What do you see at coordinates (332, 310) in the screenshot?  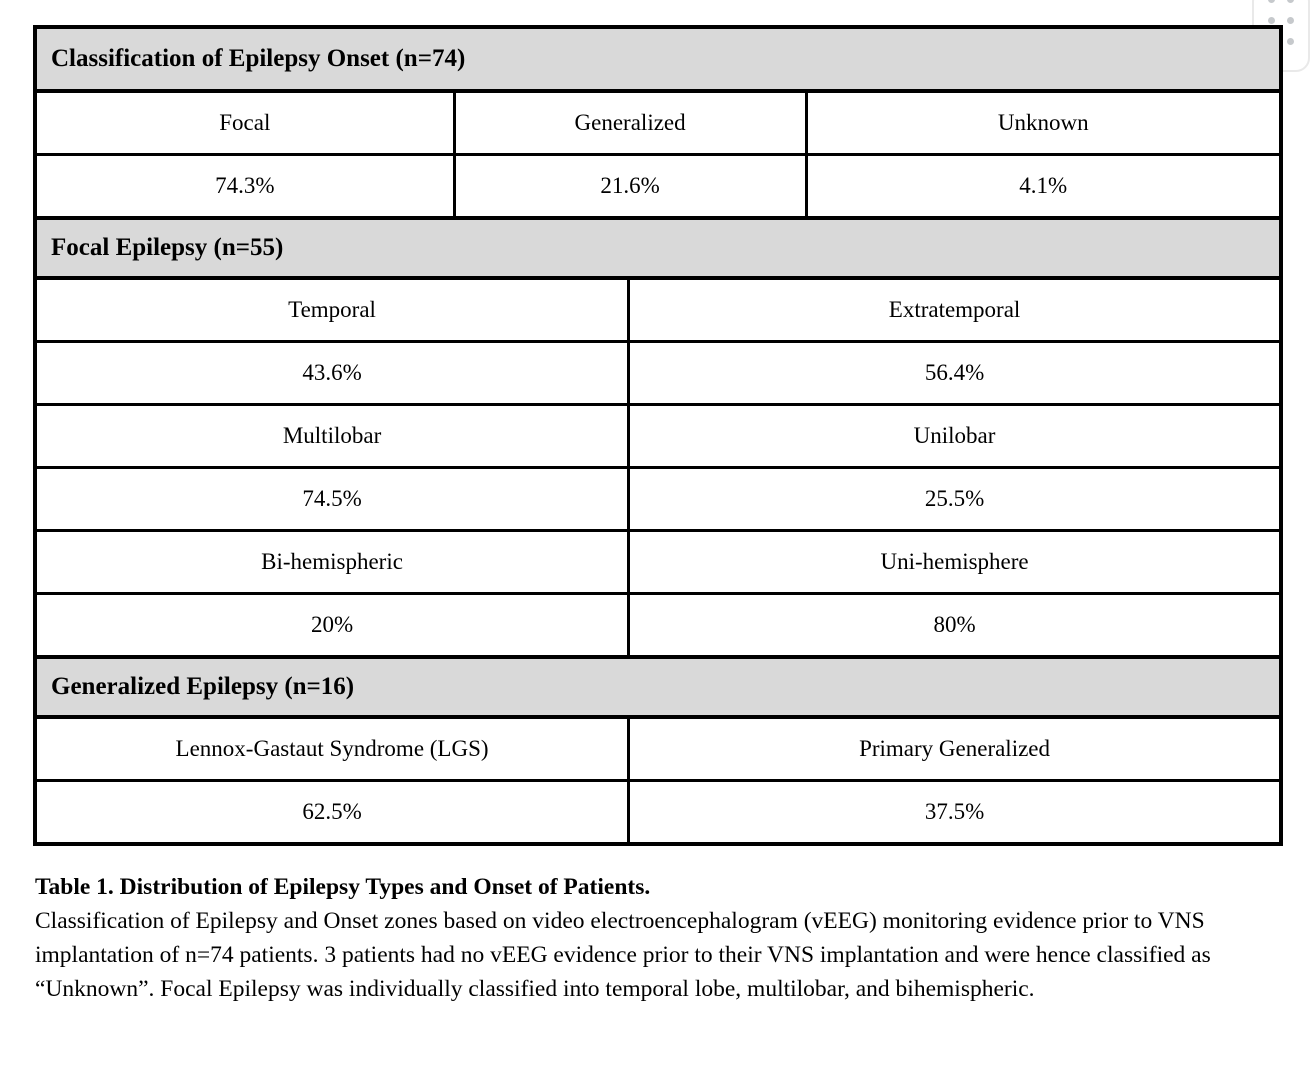 I see `table-cell-temporal: Temporal` at bounding box center [332, 310].